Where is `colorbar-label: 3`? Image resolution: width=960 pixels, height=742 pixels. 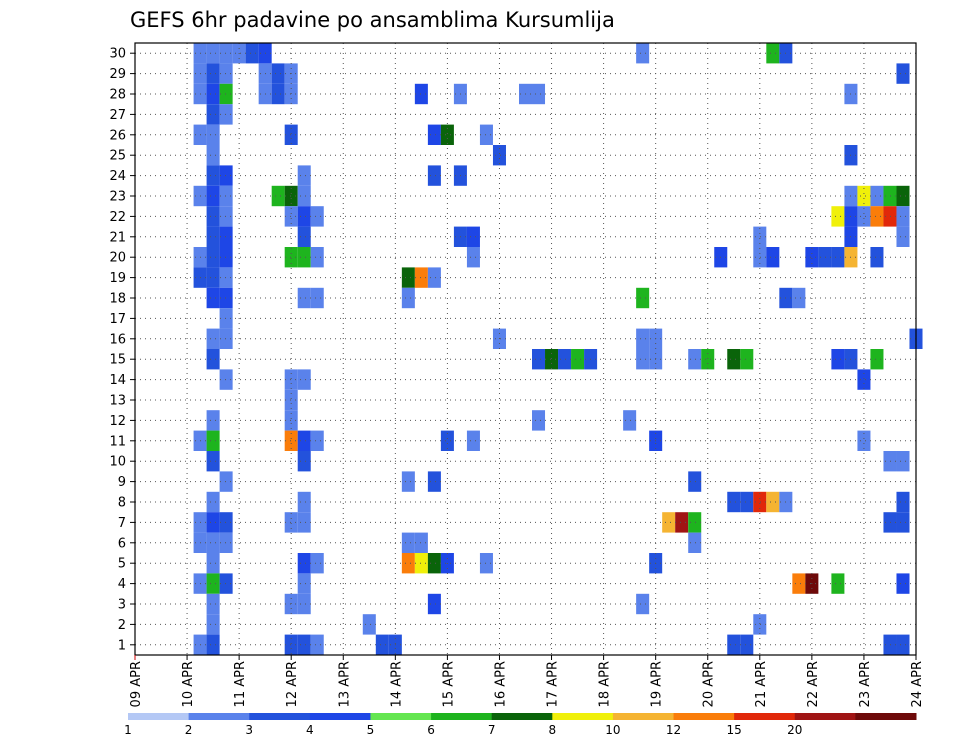 colorbar-label: 3 is located at coordinates (249, 730).